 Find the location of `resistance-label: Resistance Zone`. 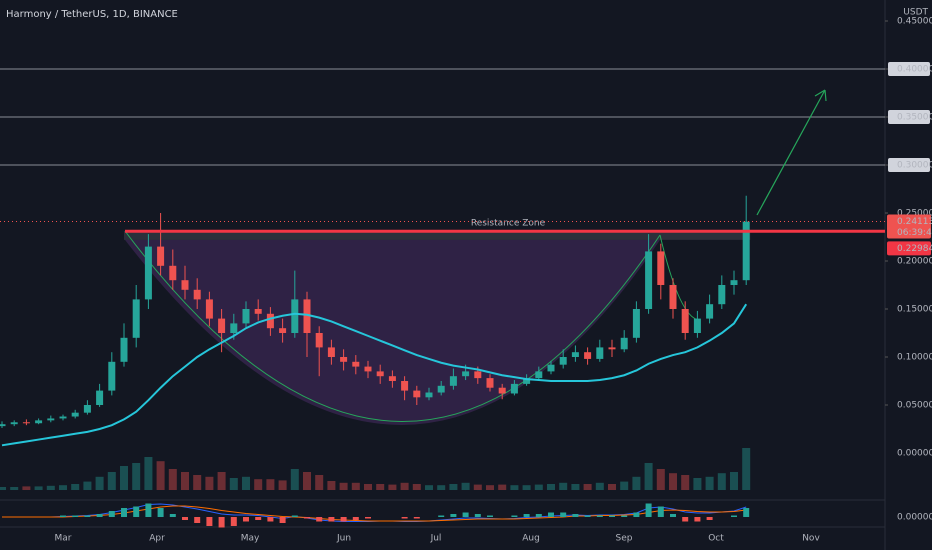

resistance-label: Resistance Zone is located at coordinates (508, 224).